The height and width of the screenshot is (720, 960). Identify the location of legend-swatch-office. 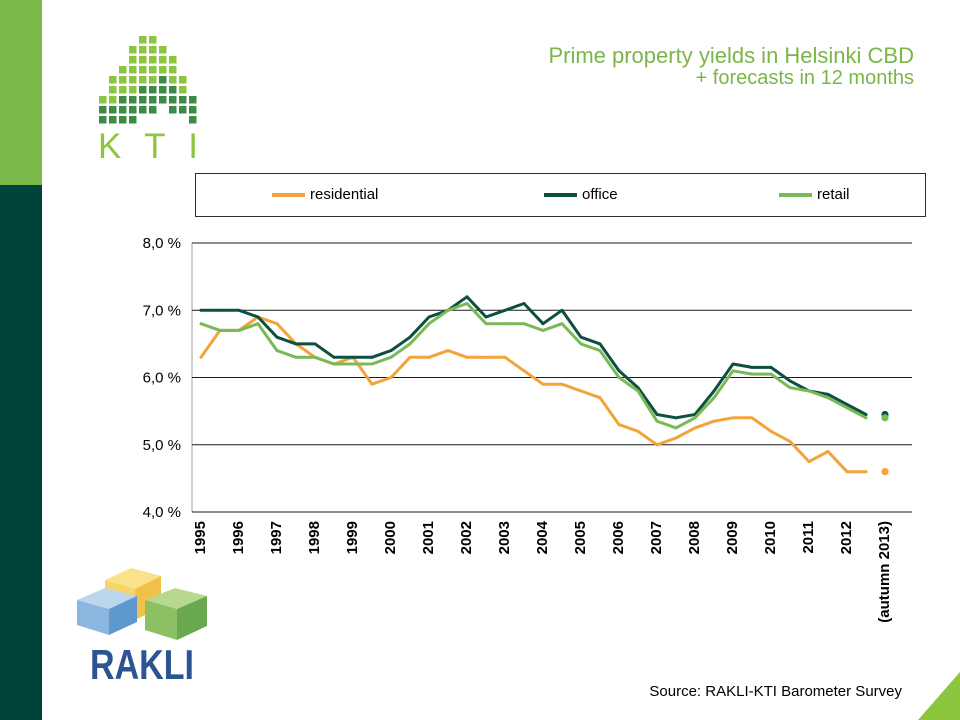
(560, 195).